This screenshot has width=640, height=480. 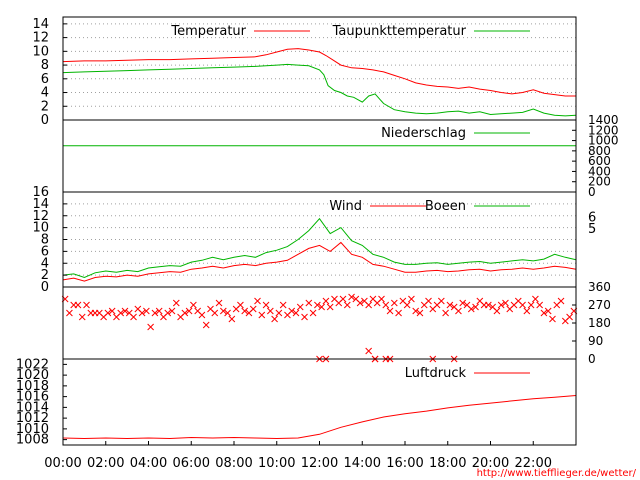 I want to click on precipitation-ytick-label: 600, so click(x=599, y=161).